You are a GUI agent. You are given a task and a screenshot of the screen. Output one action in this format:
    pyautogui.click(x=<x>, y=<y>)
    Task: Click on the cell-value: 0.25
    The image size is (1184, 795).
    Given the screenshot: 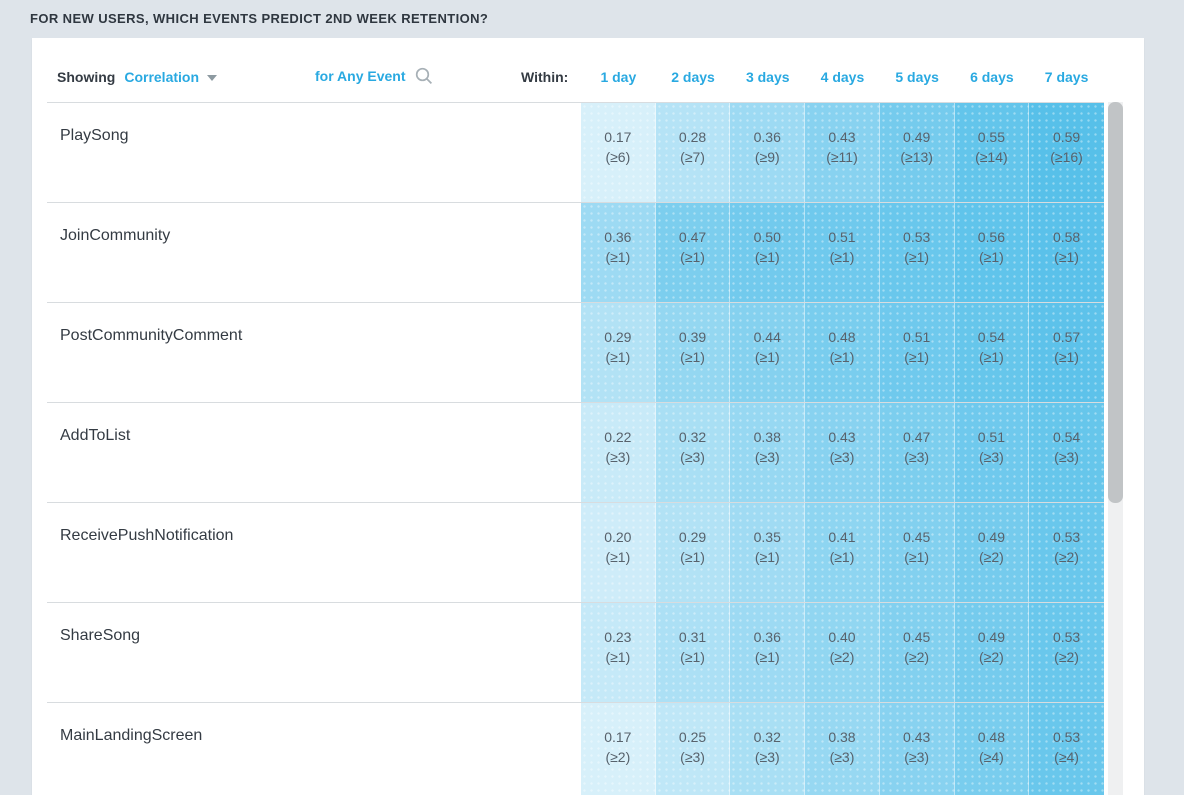 What is the action you would take?
    pyautogui.click(x=692, y=737)
    